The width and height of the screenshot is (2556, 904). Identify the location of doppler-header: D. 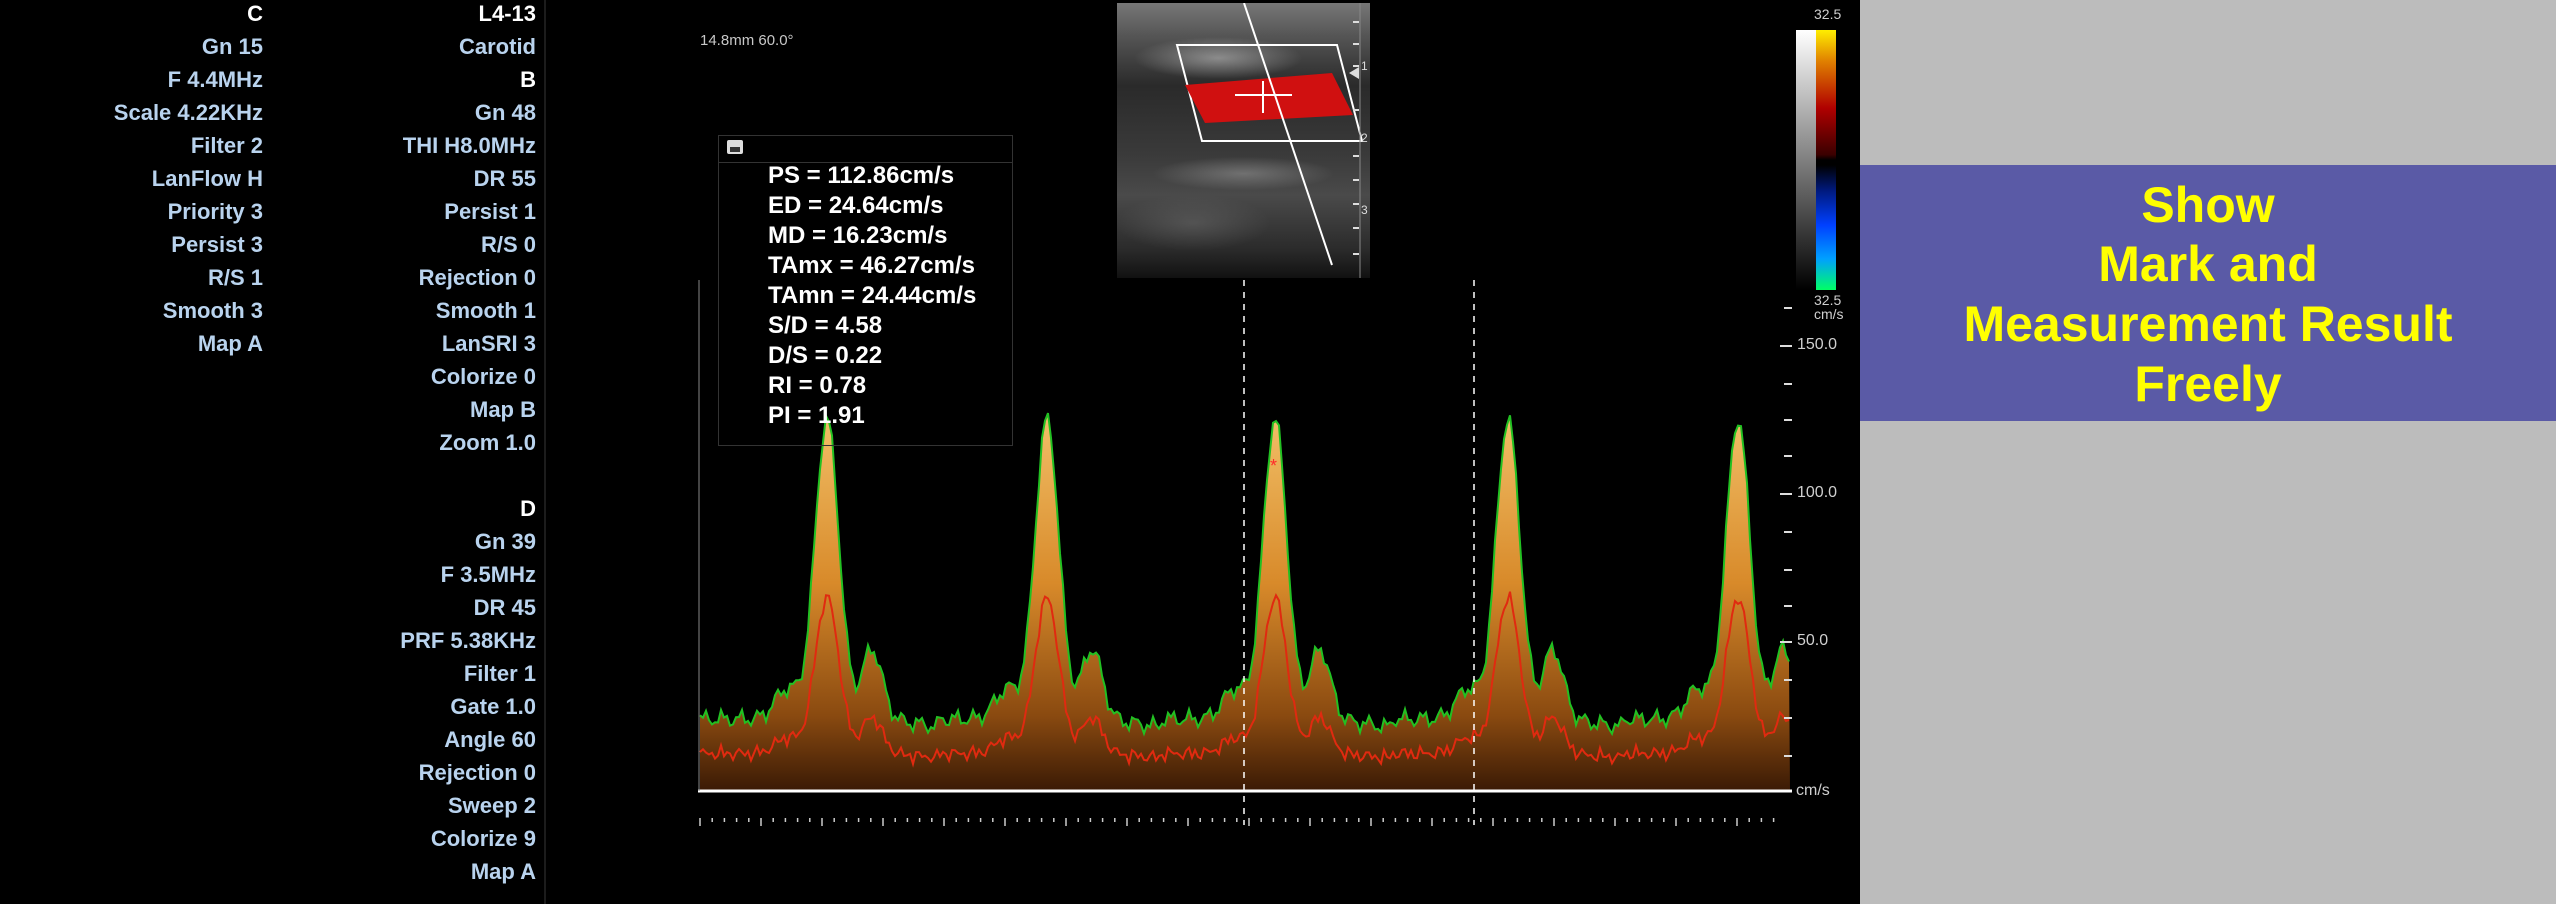
(528, 508).